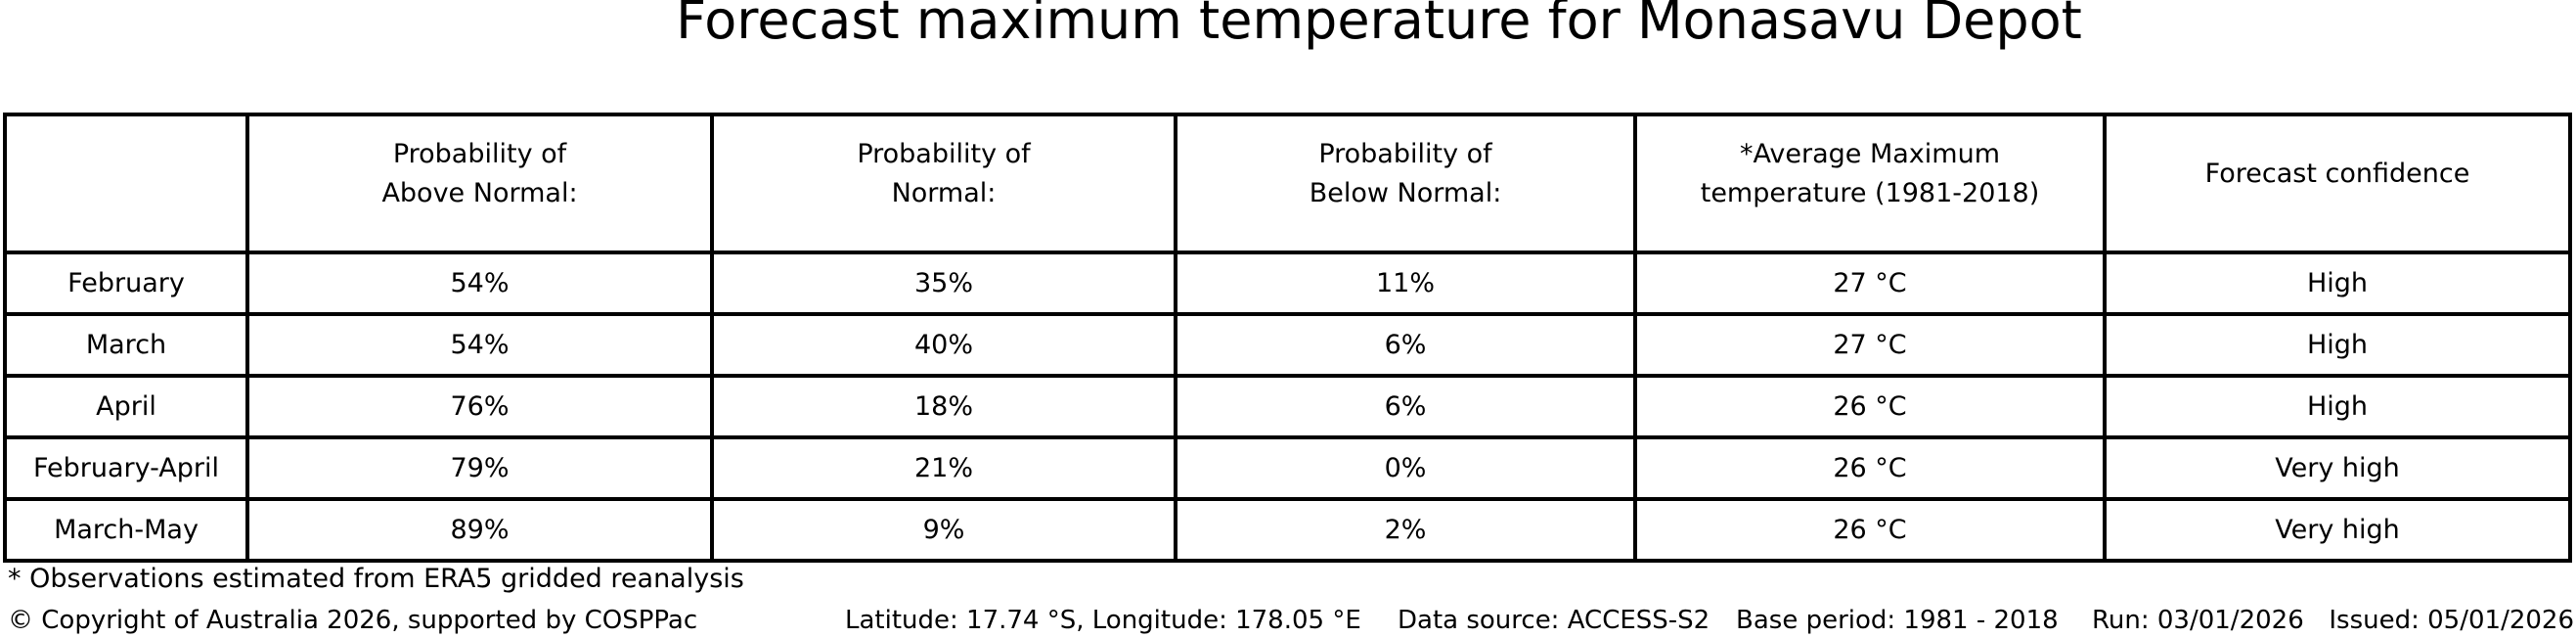 Image resolution: width=2576 pixels, height=638 pixels. I want to click on cell-above-normal: 89%, so click(479, 530).